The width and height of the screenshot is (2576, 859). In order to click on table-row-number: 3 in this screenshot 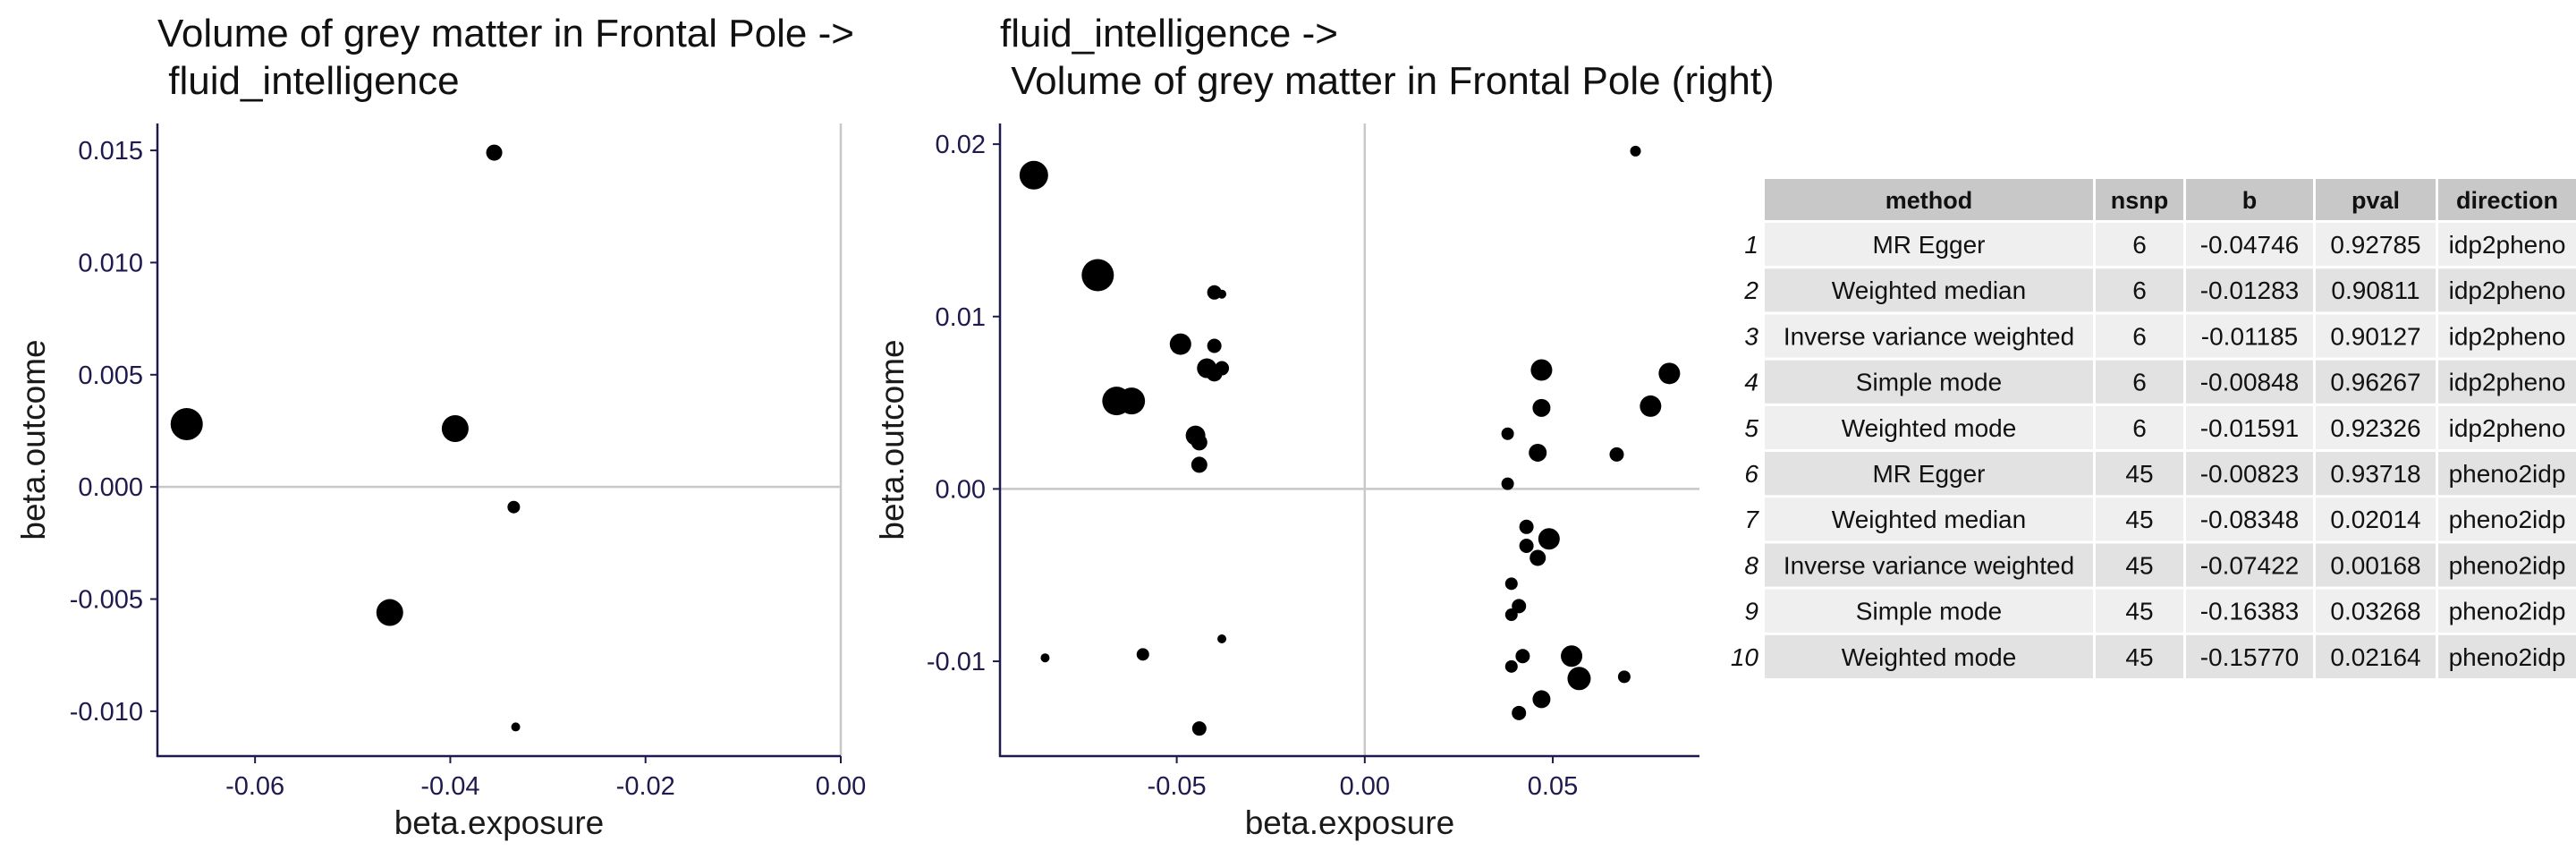, I will do `click(1751, 336)`.